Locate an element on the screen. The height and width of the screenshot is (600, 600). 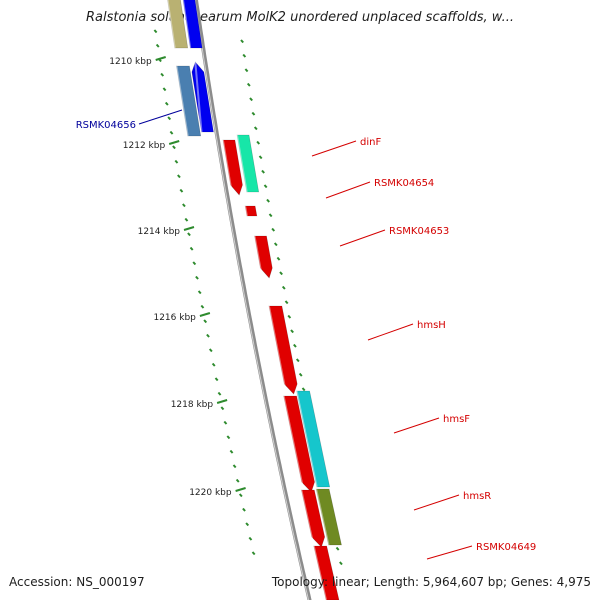
gene-red-hmsr-strand is located at coordinates (313, 518).